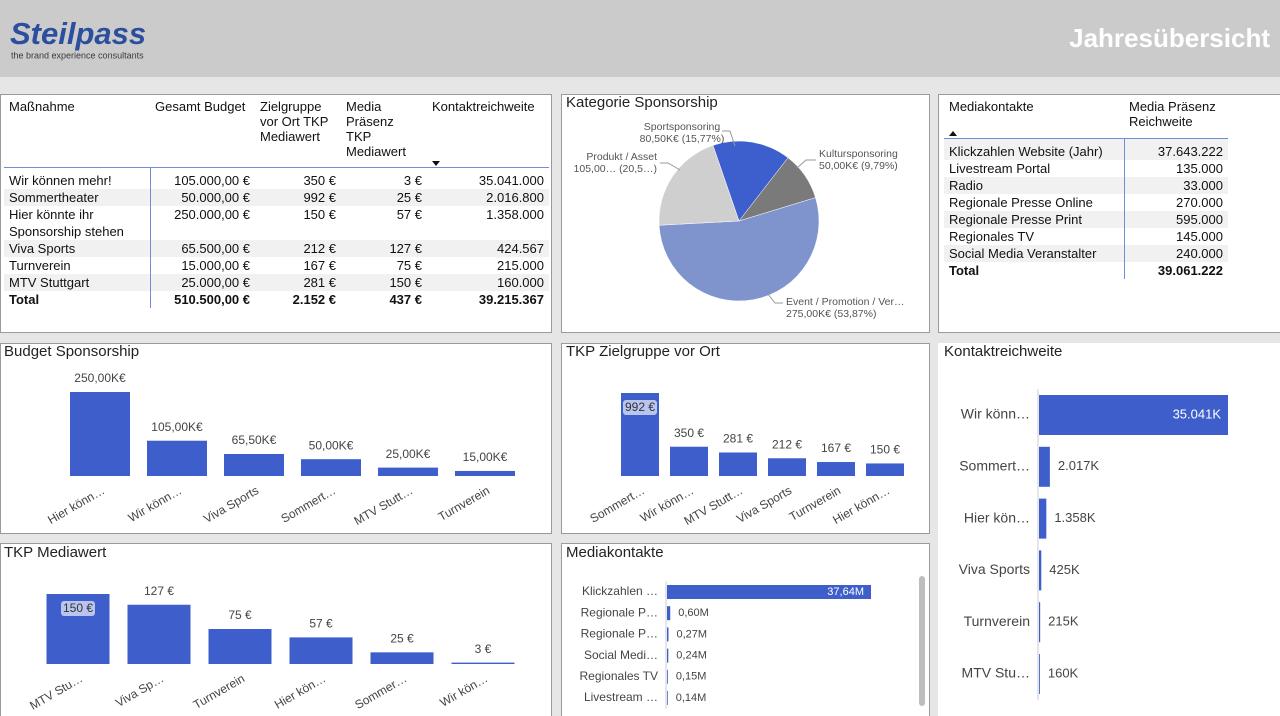  What do you see at coordinates (738, 439) in the screenshot?
I see `data-label: 281 €` at bounding box center [738, 439].